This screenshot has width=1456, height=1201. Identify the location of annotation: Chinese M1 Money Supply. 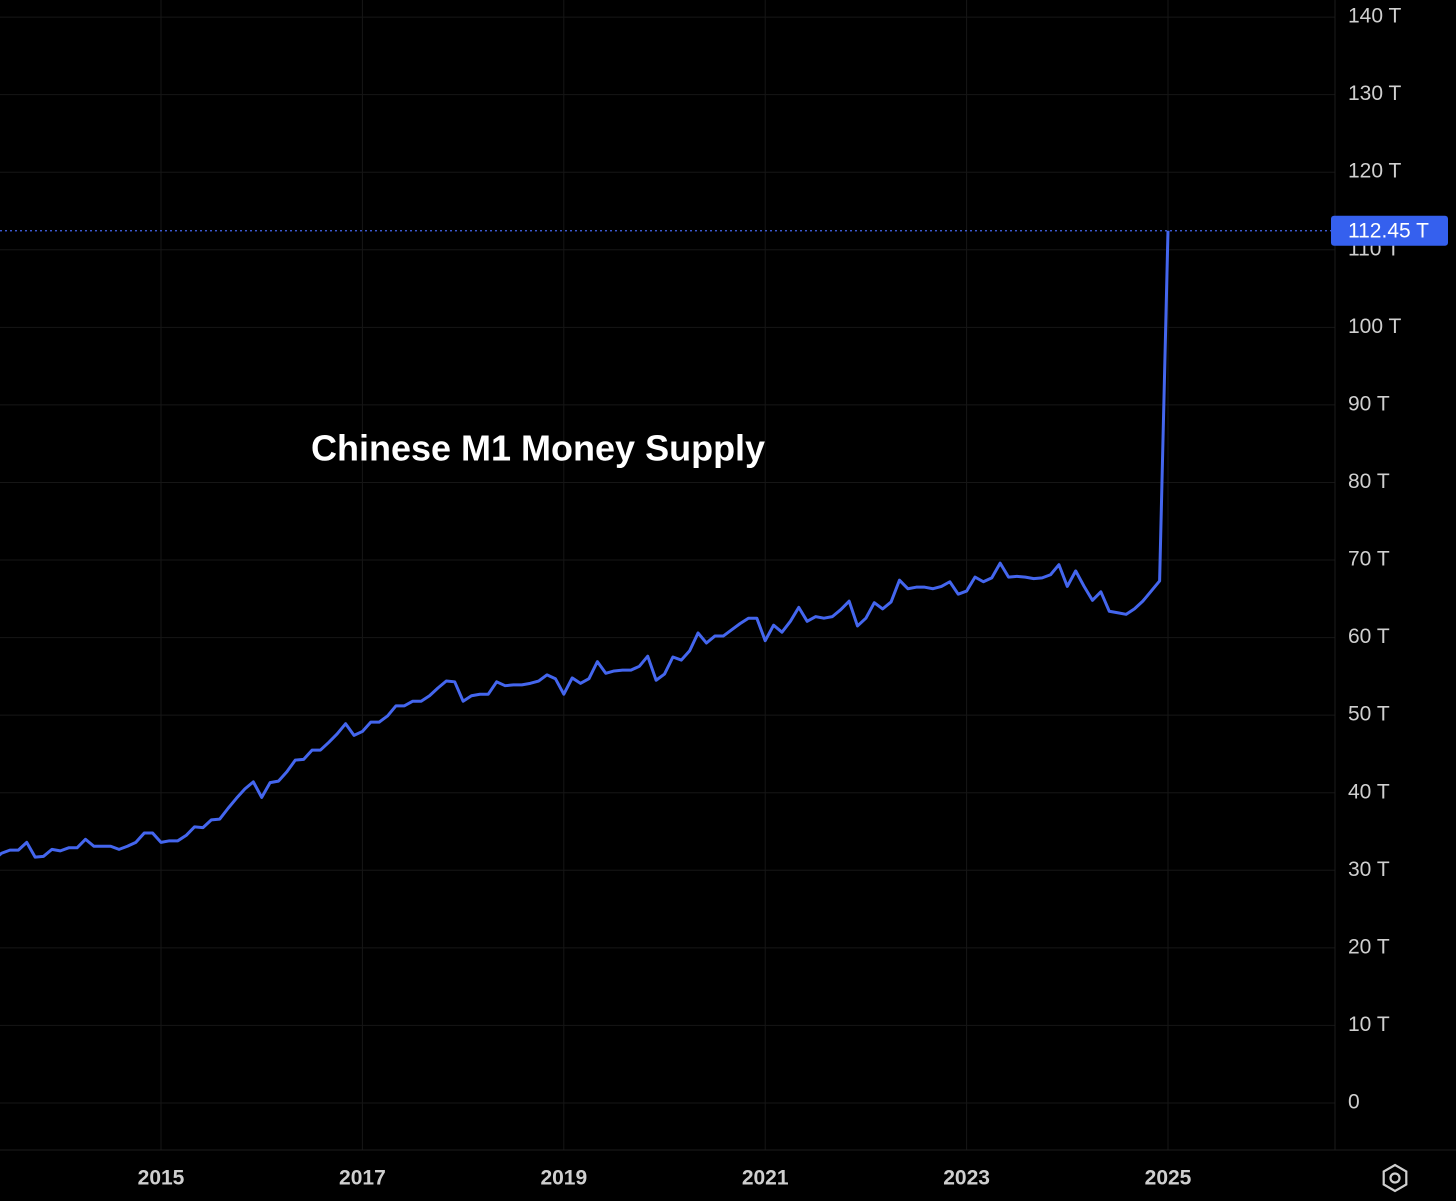
(538, 448).